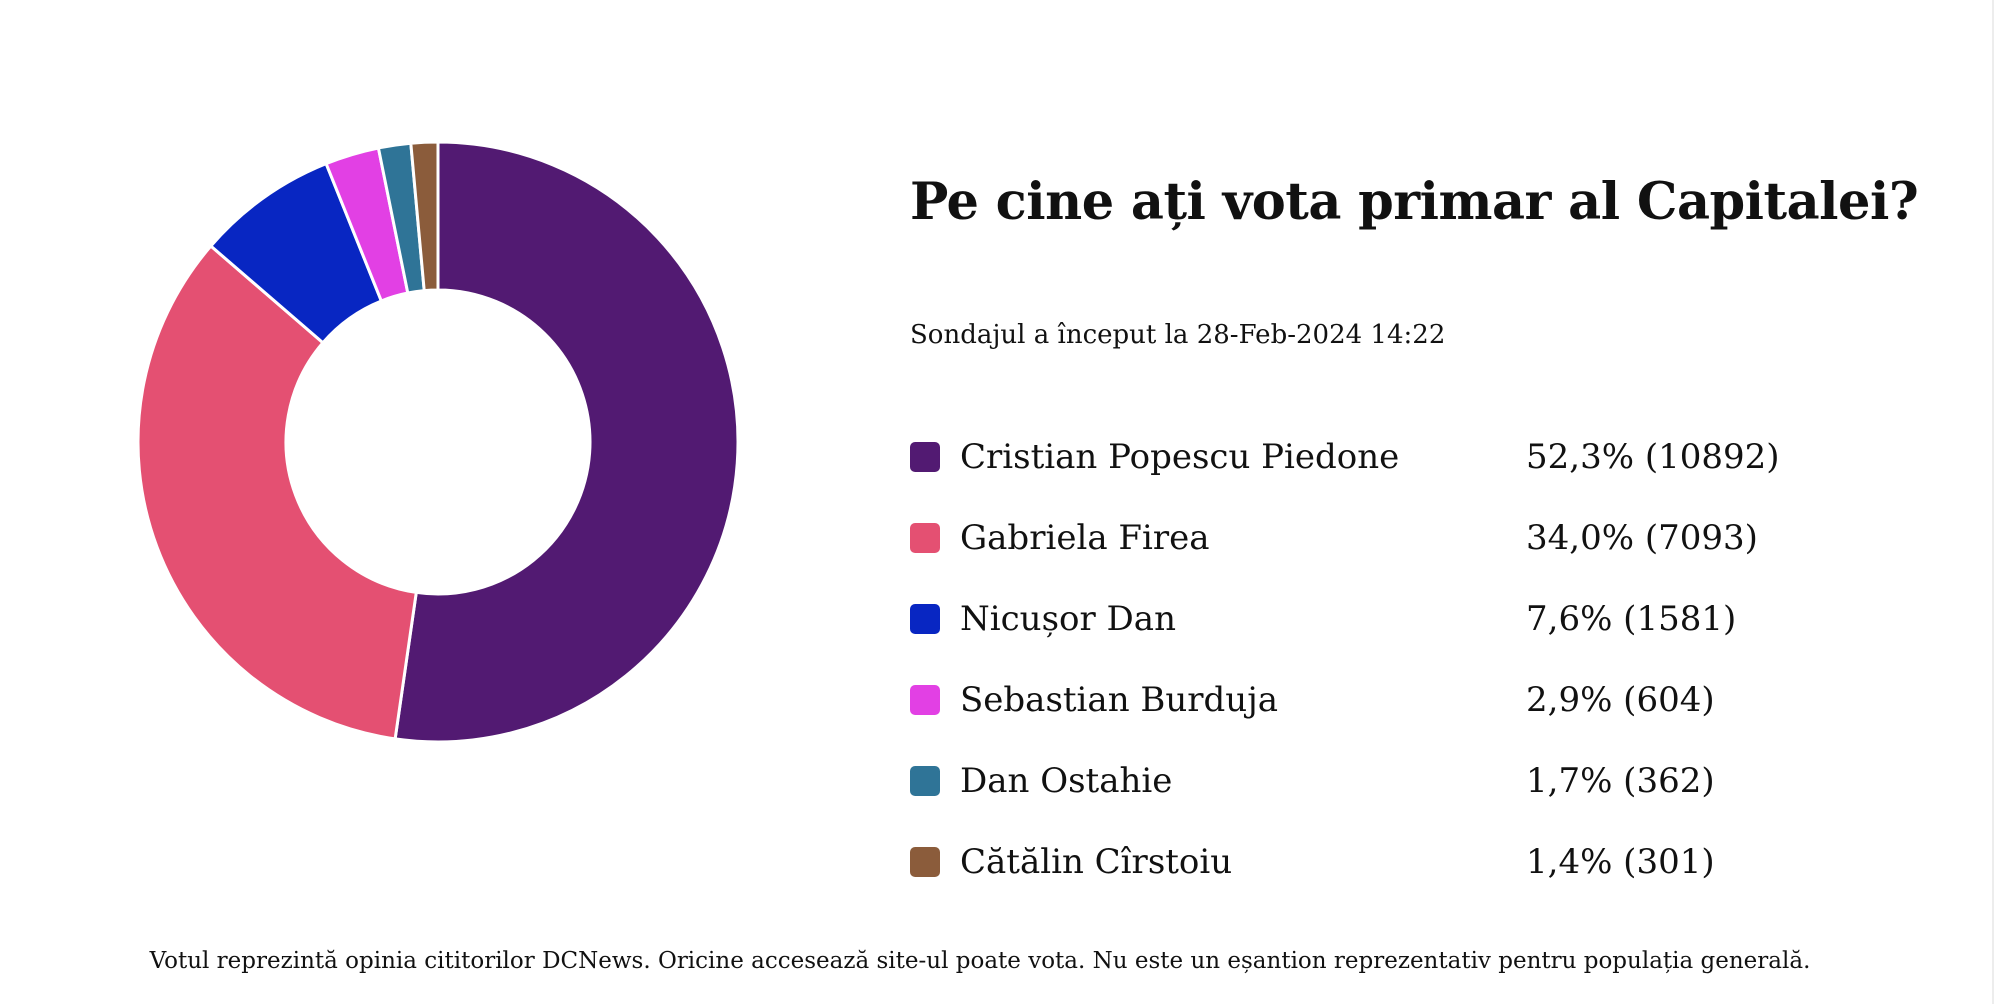  What do you see at coordinates (1180, 457) in the screenshot?
I see `legend-candidate-name: Cristian Popescu Piedone` at bounding box center [1180, 457].